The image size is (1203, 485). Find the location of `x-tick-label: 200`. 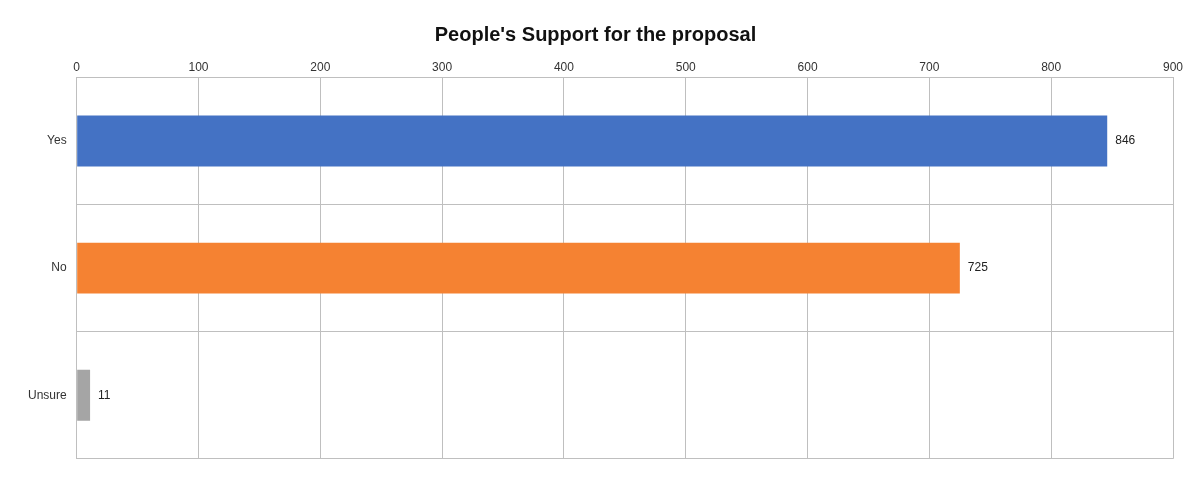

x-tick-label: 200 is located at coordinates (320, 66).